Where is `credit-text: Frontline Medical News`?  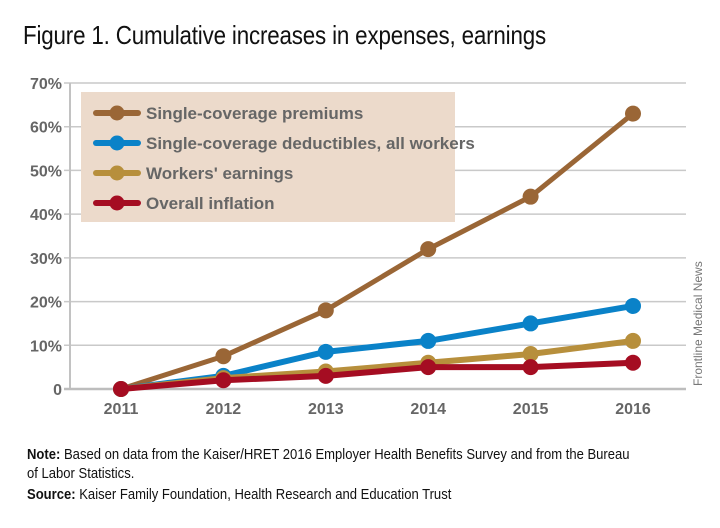 credit-text: Frontline Medical News is located at coordinates (698, 323).